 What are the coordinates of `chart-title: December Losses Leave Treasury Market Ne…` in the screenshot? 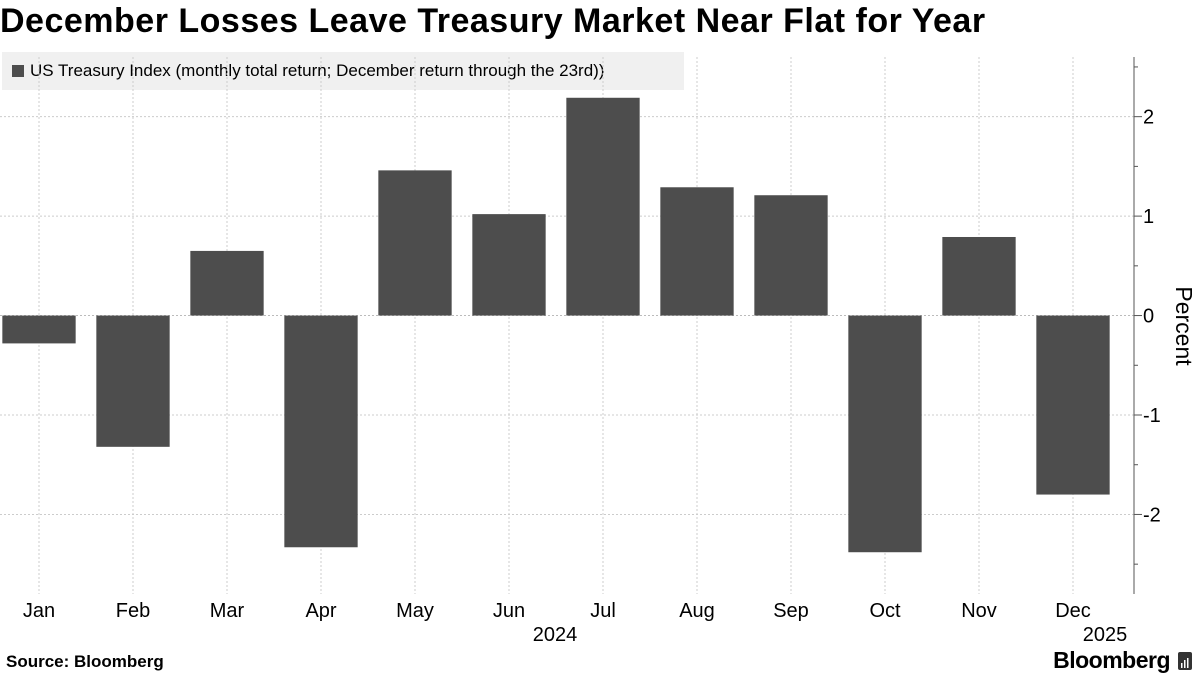 It's located at (493, 21).